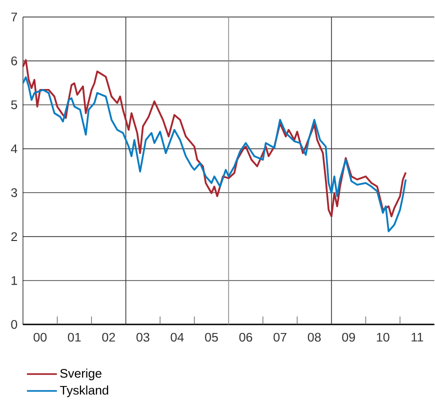 The width and height of the screenshot is (435, 410). What do you see at coordinates (40, 337) in the screenshot?
I see `x-tick-label: 00` at bounding box center [40, 337].